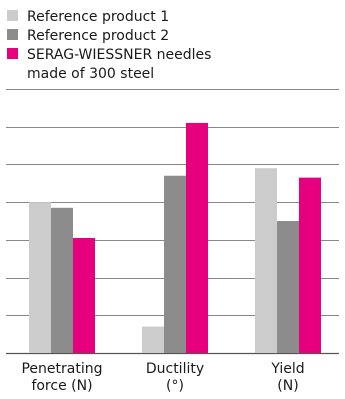  What do you see at coordinates (119, 64) in the screenshot?
I see `legend-label-3: SERAG-WIESSNER needles made of 300 steel` at bounding box center [119, 64].